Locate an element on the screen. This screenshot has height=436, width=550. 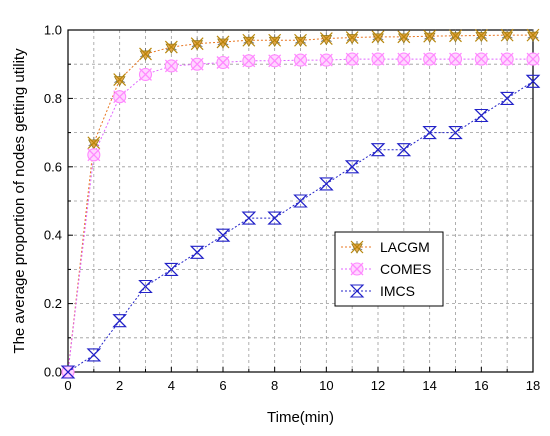
x-tick-label: 16 is located at coordinates (481, 385).